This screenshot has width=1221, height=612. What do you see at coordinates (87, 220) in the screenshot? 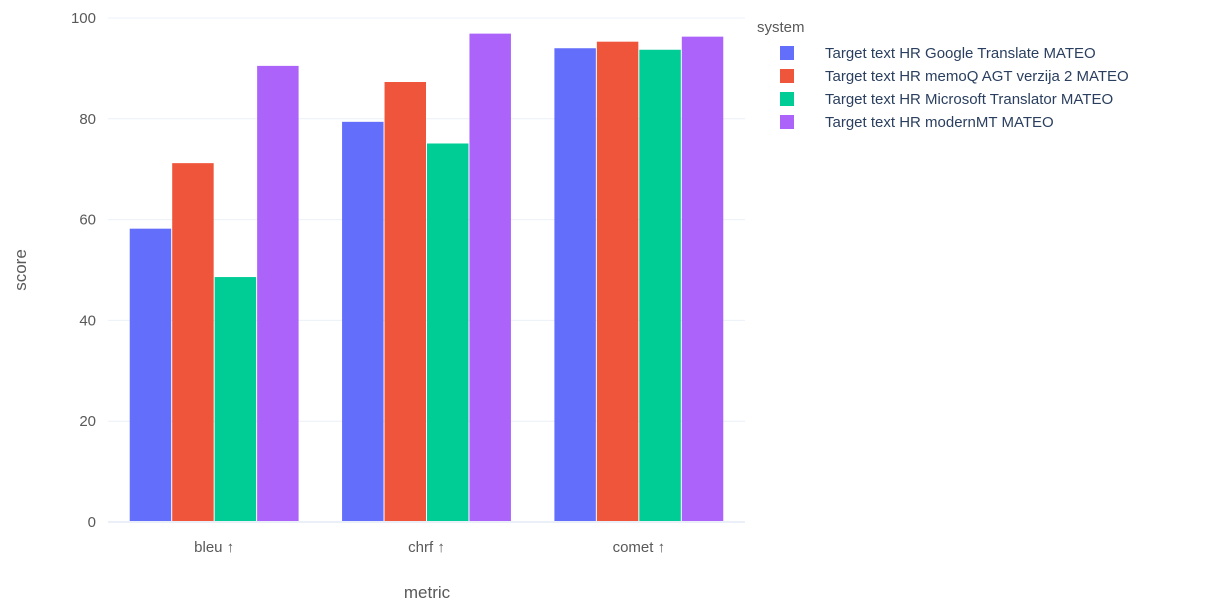
I see `y-tick-label: 60` at bounding box center [87, 220].